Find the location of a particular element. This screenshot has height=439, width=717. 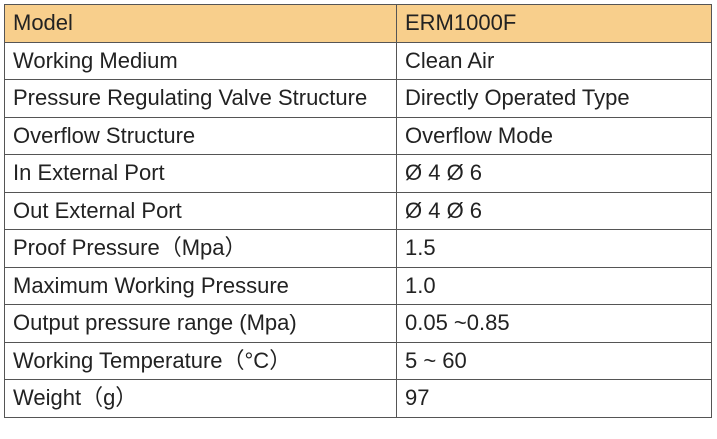

label-fit: Pressure Regulating Valve Structure is located at coordinates (190, 98).